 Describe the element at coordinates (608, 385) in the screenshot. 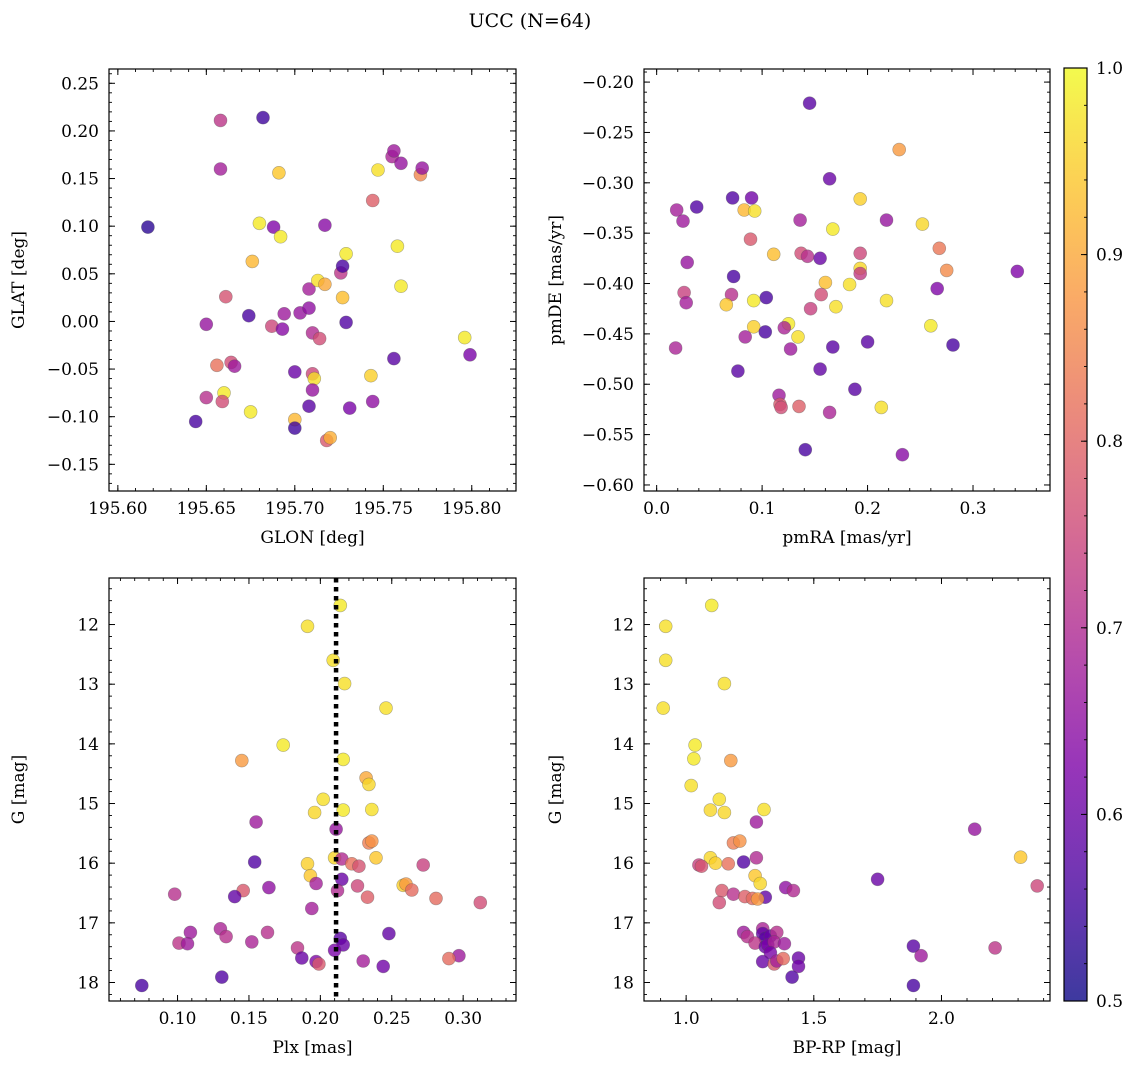

I see `y-tick-label: −0.50` at that location.